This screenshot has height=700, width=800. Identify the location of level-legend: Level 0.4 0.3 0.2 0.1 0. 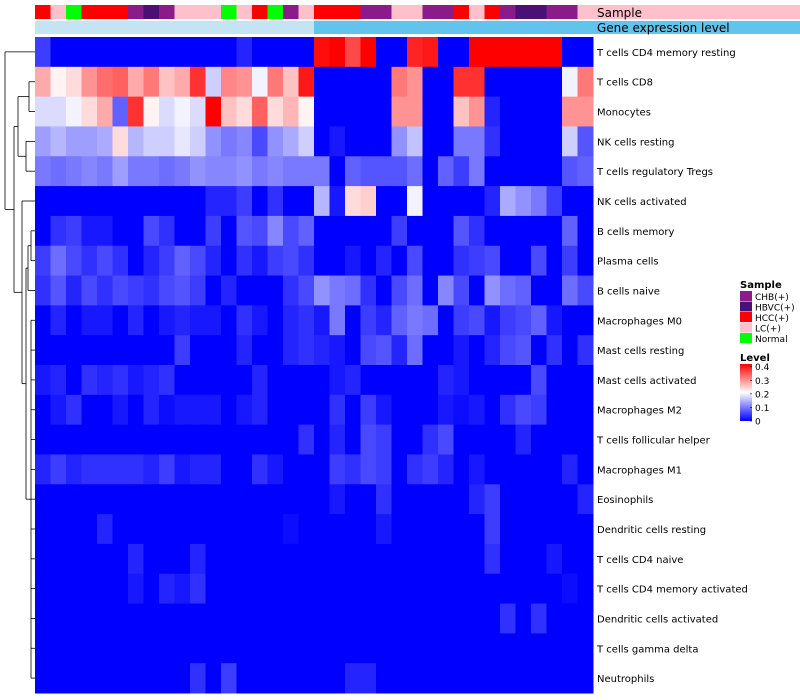
(755, 390).